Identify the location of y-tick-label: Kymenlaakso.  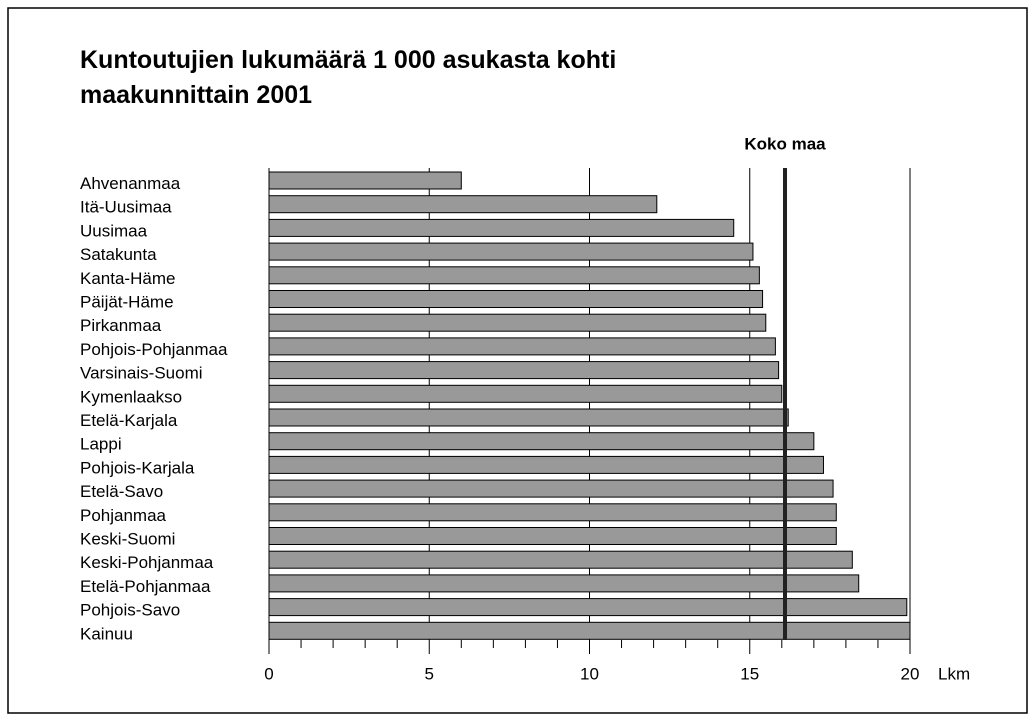
(131, 396).